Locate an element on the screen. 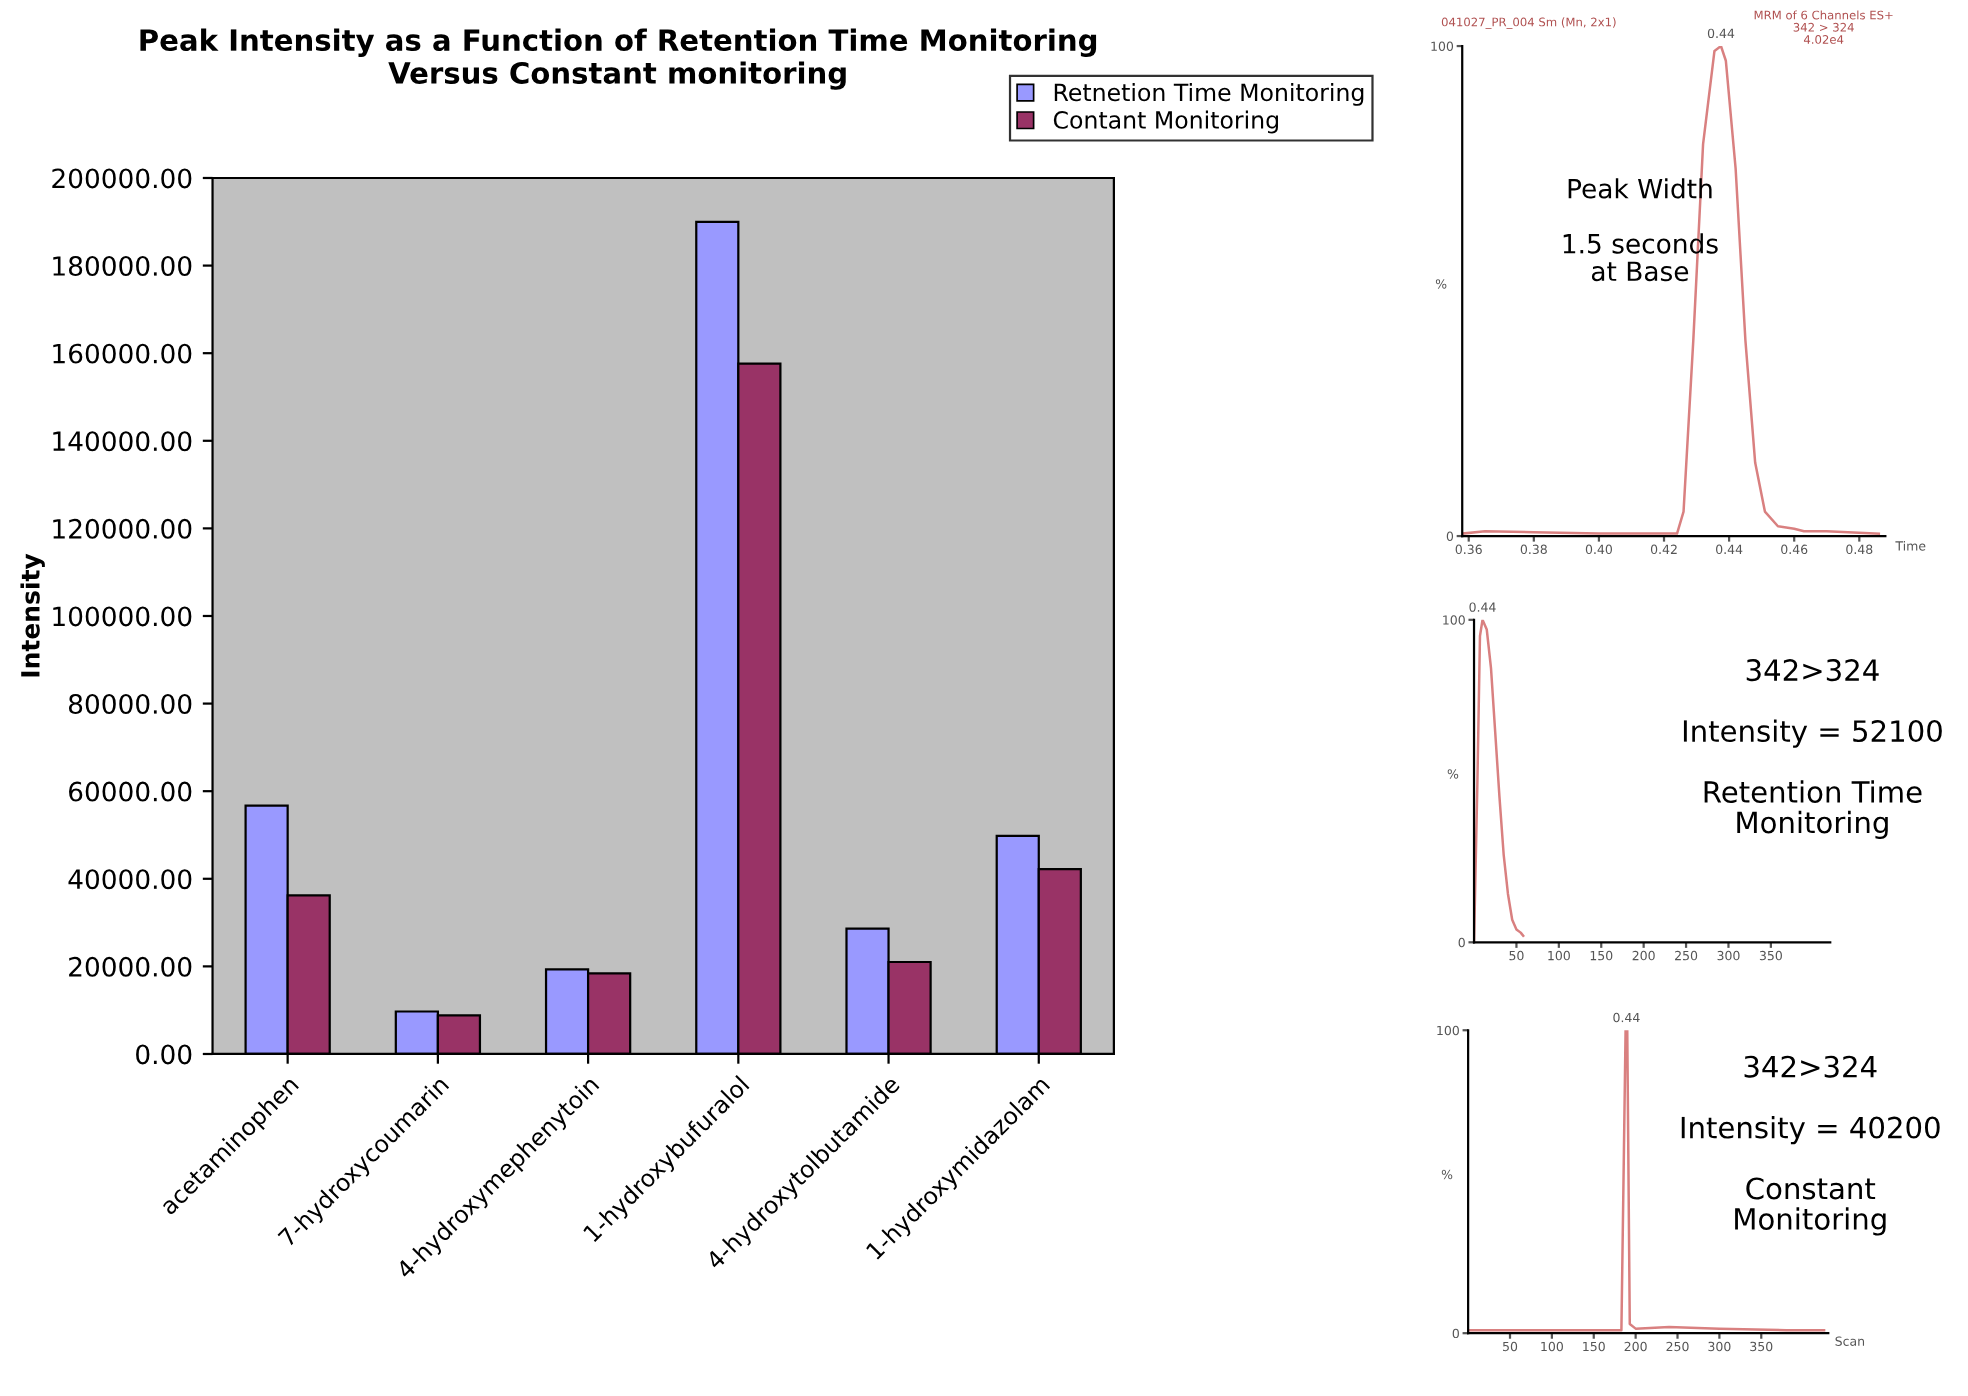 The height and width of the screenshot is (1396, 1968). y-tick-label: 200000.00 is located at coordinates (122, 178).